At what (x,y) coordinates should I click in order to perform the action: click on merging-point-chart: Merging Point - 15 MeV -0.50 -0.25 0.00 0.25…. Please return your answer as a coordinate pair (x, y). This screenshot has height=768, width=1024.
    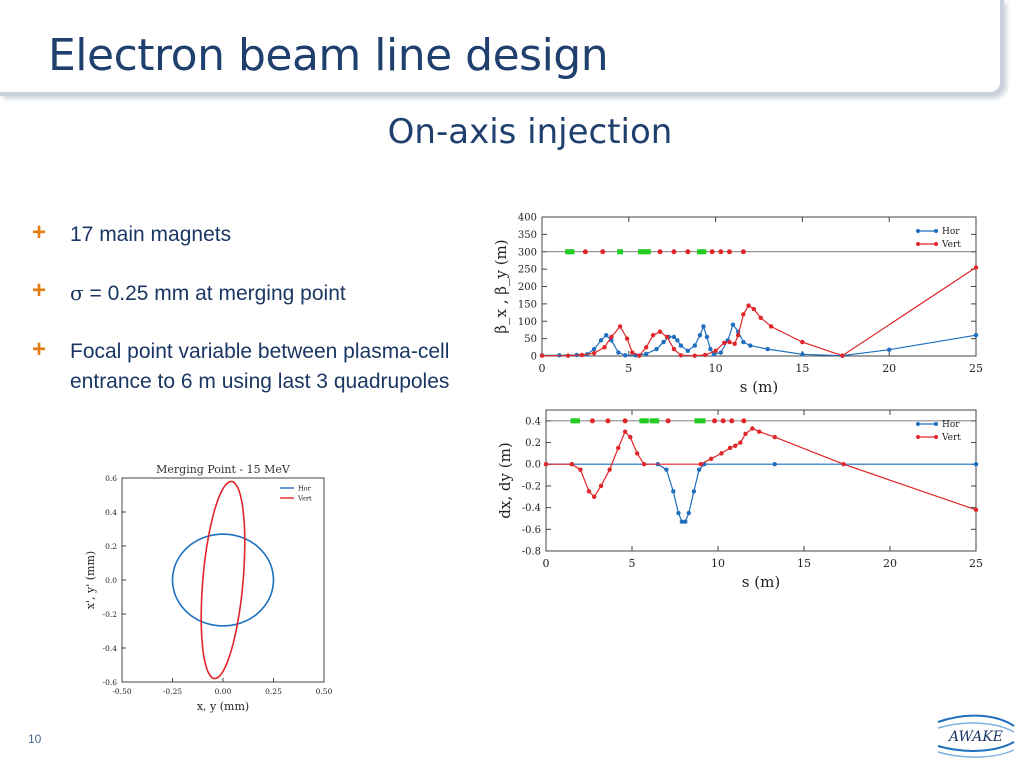
    Looking at the image, I should click on (208, 588).